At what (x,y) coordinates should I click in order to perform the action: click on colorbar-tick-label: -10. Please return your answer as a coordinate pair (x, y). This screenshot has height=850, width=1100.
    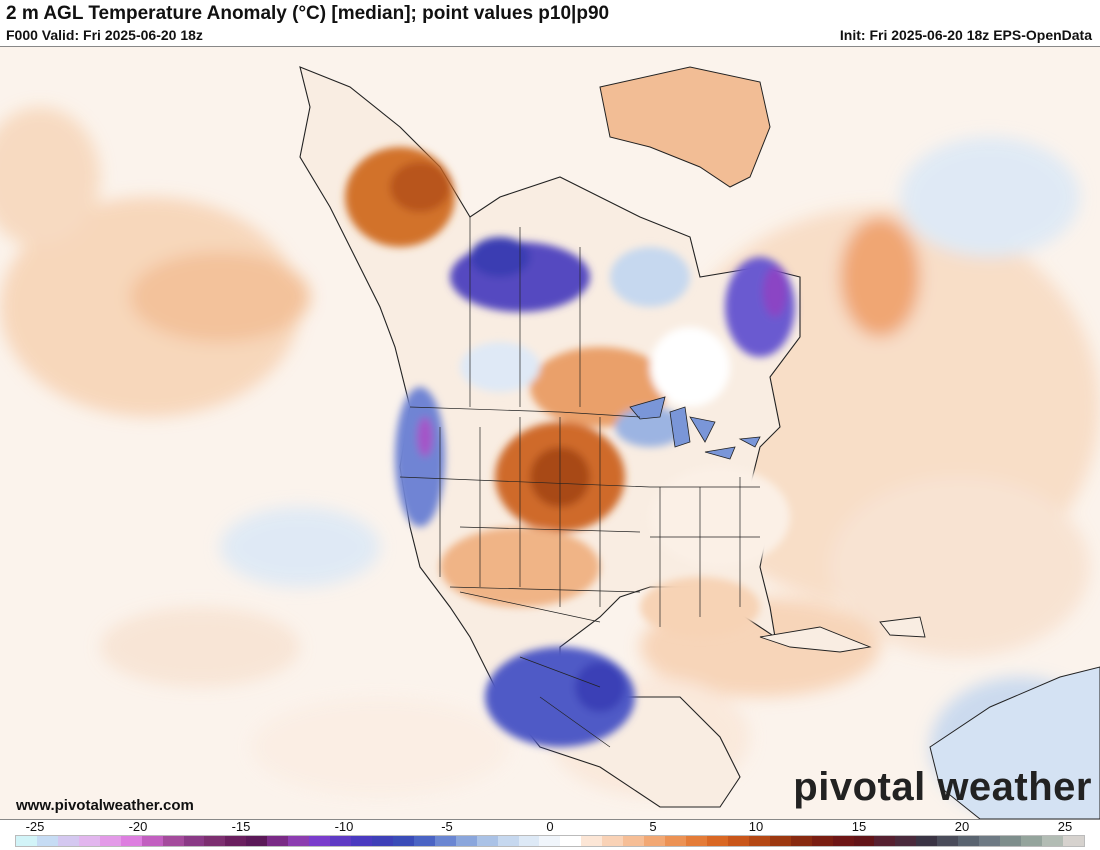
    Looking at the image, I should click on (344, 826).